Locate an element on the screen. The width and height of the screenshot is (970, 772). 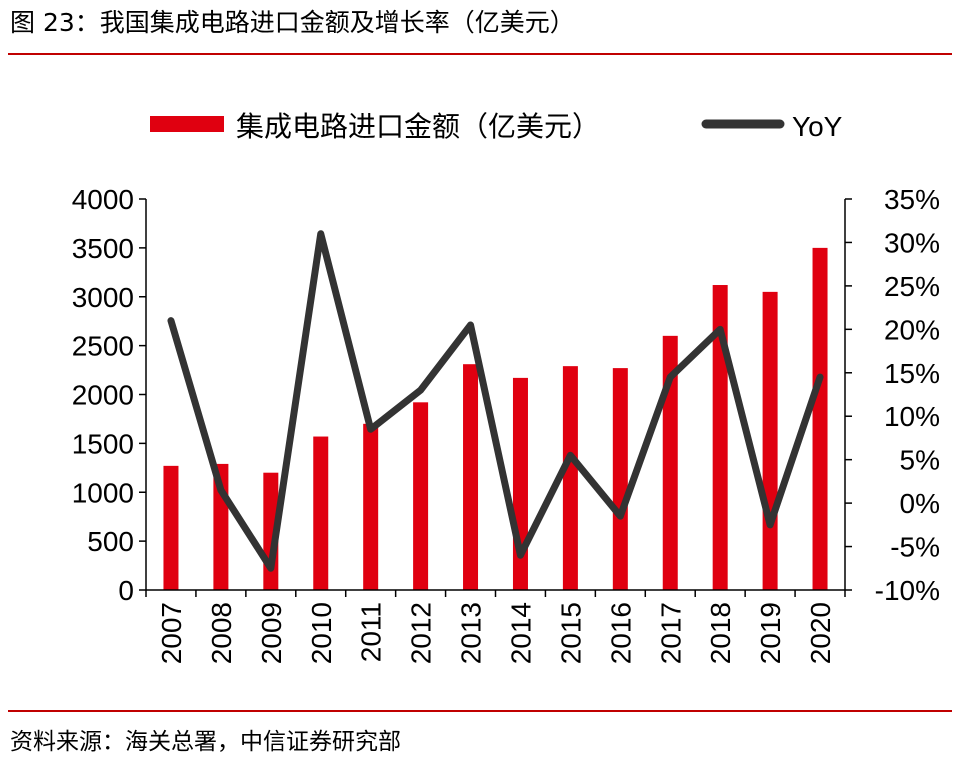
source-note: 资料来源：海关总署，中信证券研究部 is located at coordinates (205, 742).